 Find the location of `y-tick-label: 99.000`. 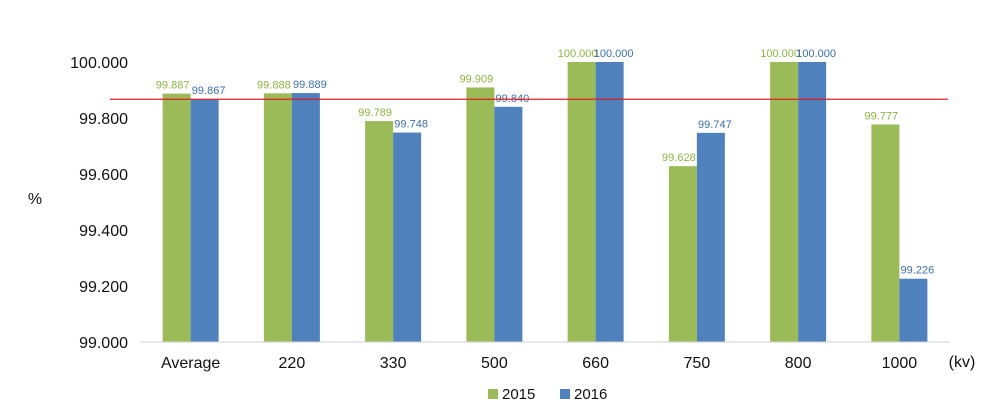

y-tick-label: 99.000 is located at coordinates (103, 343).